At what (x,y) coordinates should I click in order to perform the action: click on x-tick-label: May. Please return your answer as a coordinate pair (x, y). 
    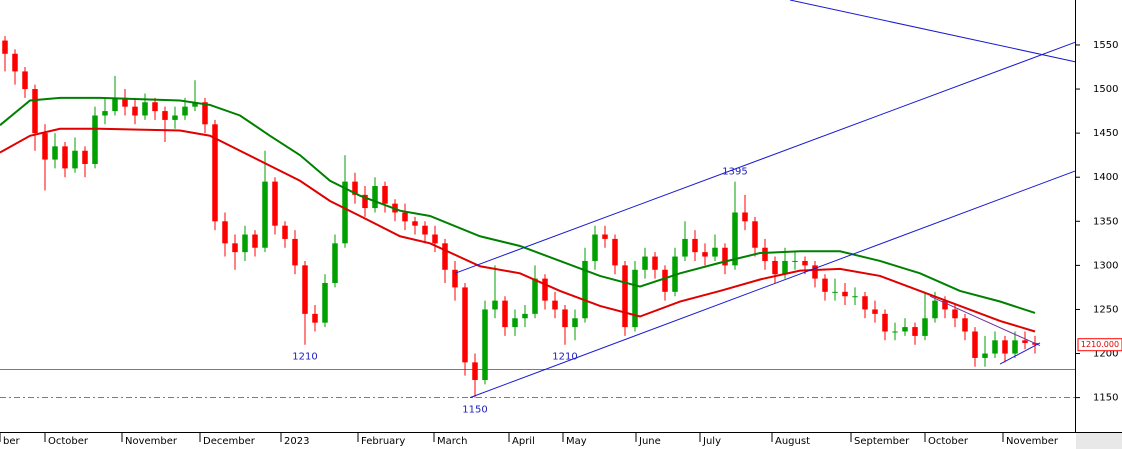
    Looking at the image, I should click on (576, 441).